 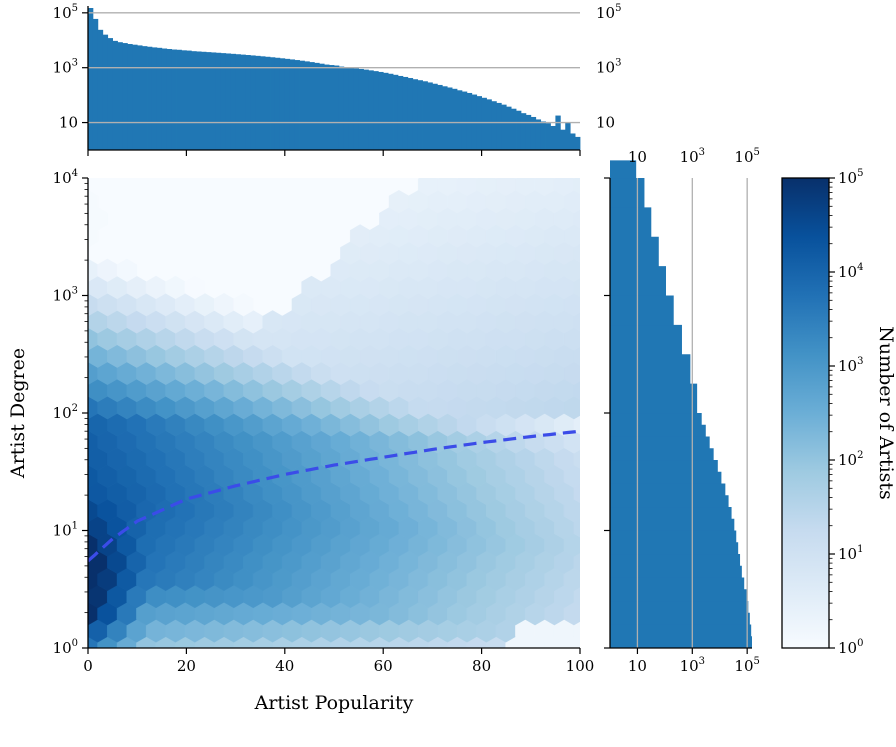 What do you see at coordinates (65, 295) in the screenshot?
I see `y-tick-label: 10³` at bounding box center [65, 295].